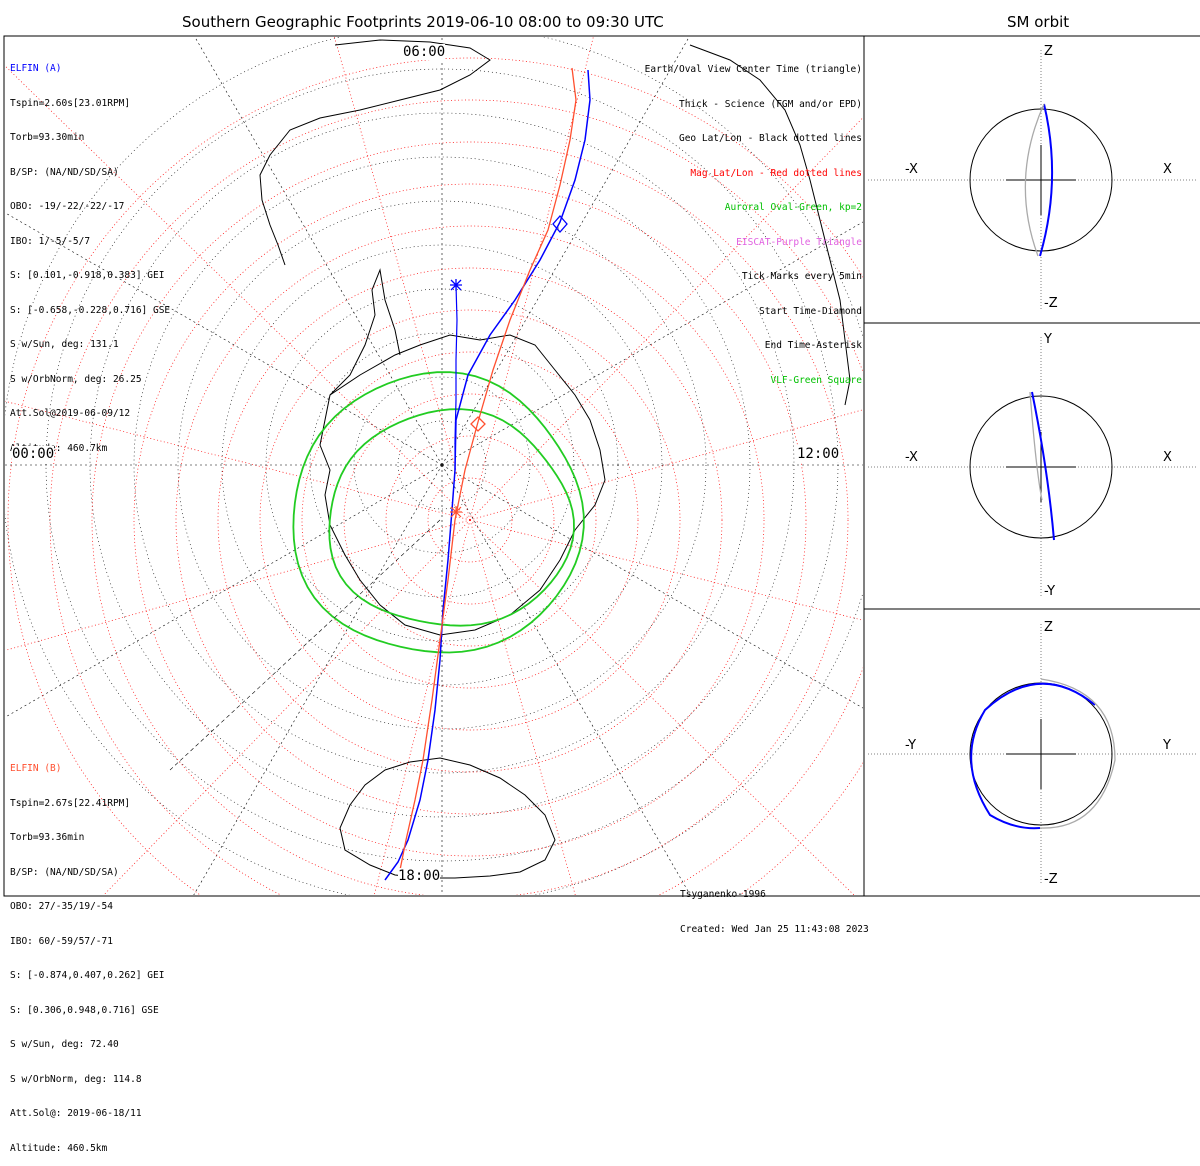 The width and height of the screenshot is (1200, 1166). I want to click on legend-item: Earth/Oval View Center Time (triangle), so click(753, 69).